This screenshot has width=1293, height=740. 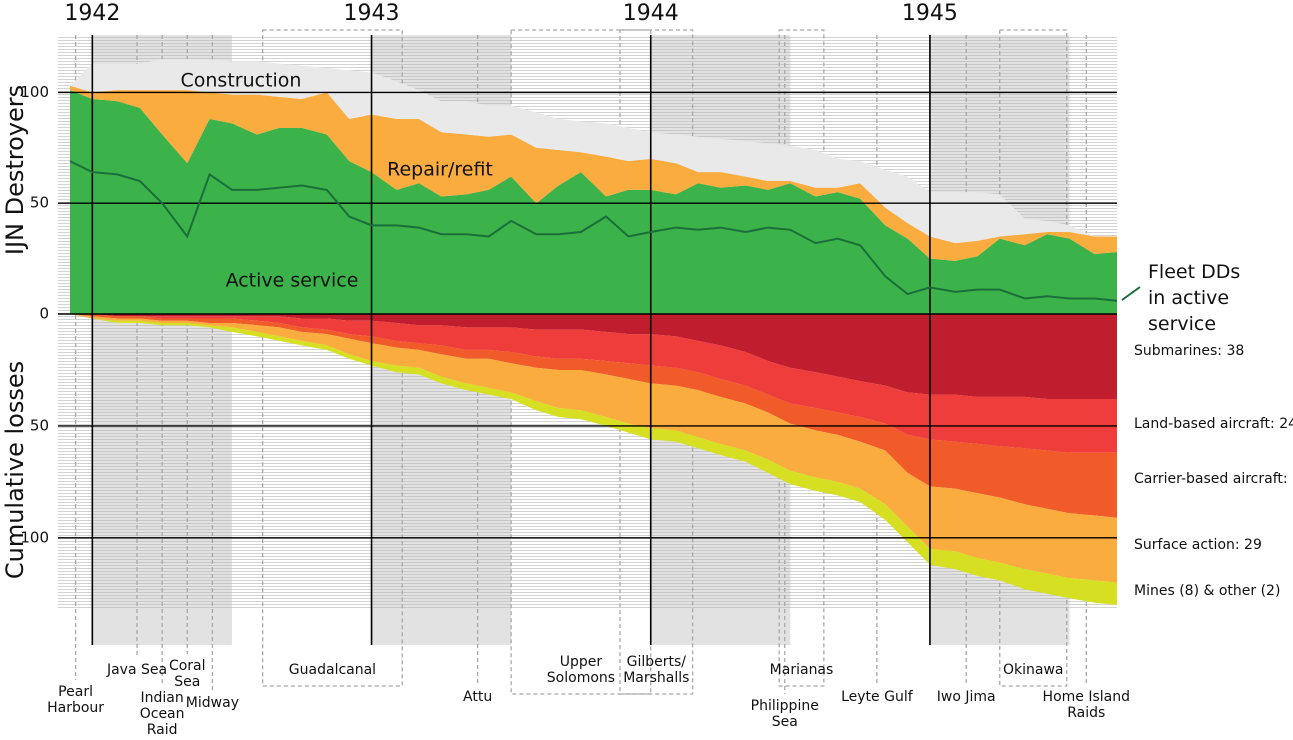 I want to click on x-tick-label: 1942, so click(x=92, y=13).